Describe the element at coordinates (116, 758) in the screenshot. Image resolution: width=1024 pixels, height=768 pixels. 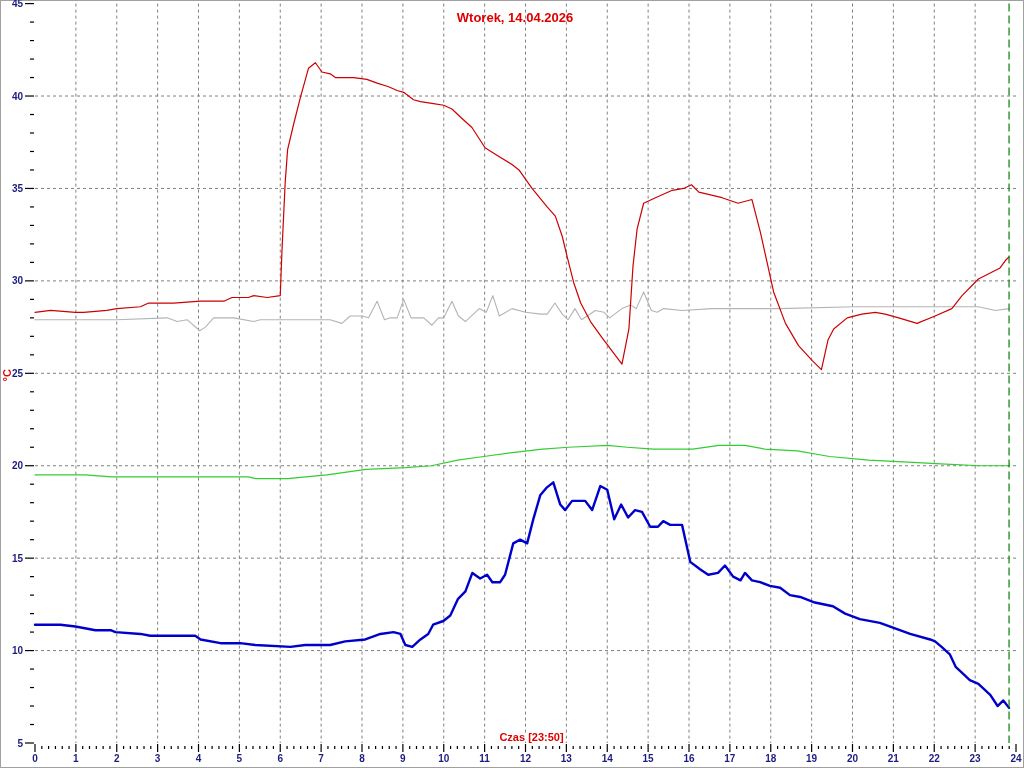
I see `x-tick-label: 2` at that location.